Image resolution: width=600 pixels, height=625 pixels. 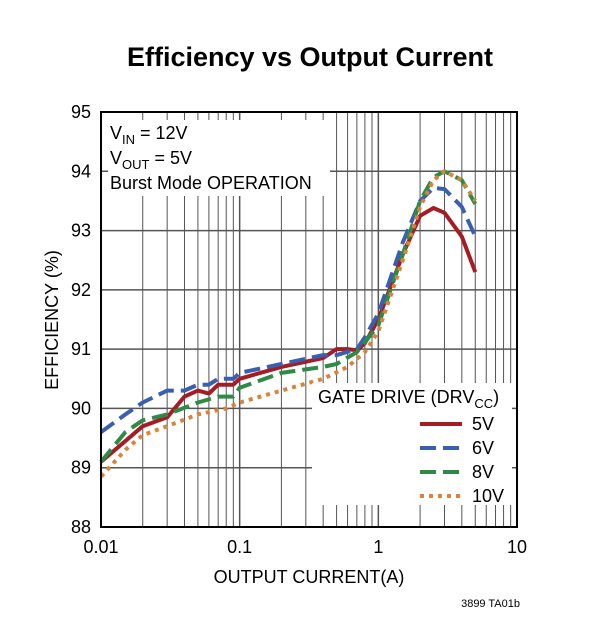 What do you see at coordinates (149, 135) in the screenshot?
I see `annotation-line: VIN = 12V` at bounding box center [149, 135].